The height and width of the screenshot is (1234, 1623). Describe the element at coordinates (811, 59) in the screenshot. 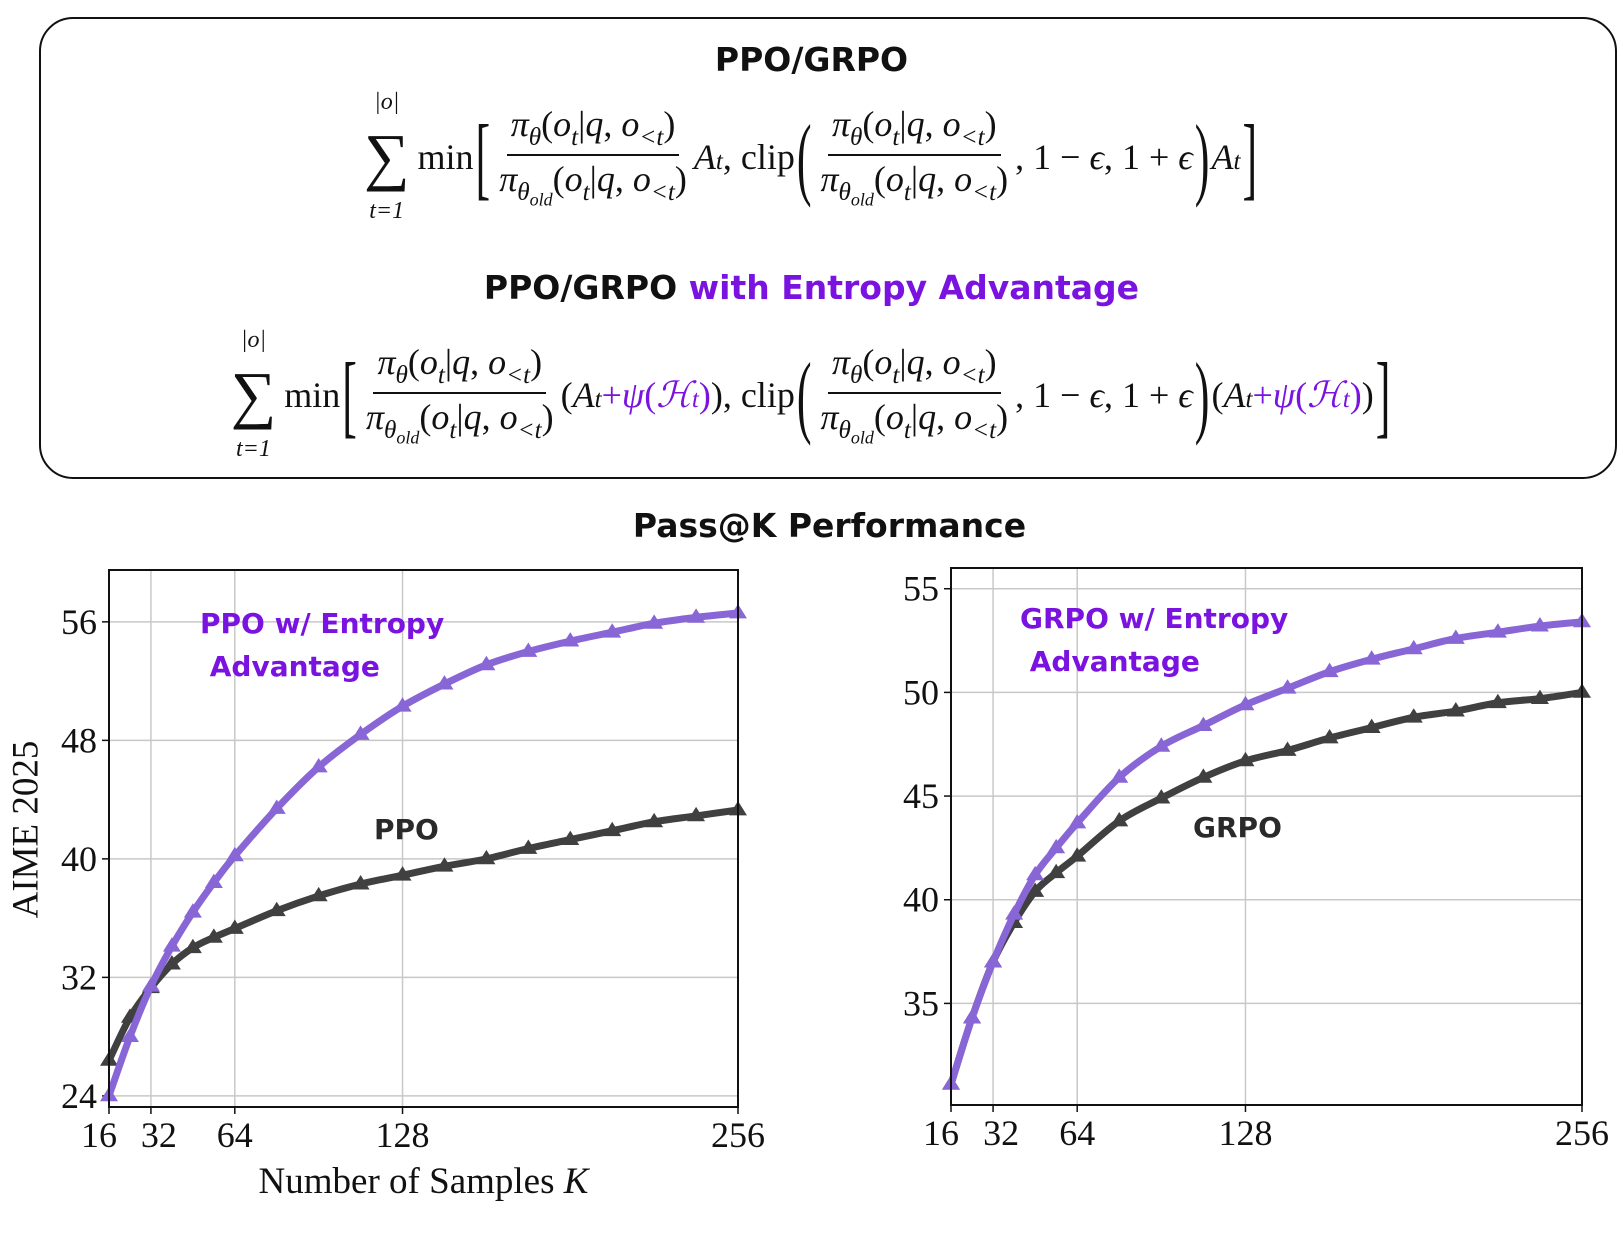

I see `formula-title-ppo-grpo: PPO/GRPO` at that location.